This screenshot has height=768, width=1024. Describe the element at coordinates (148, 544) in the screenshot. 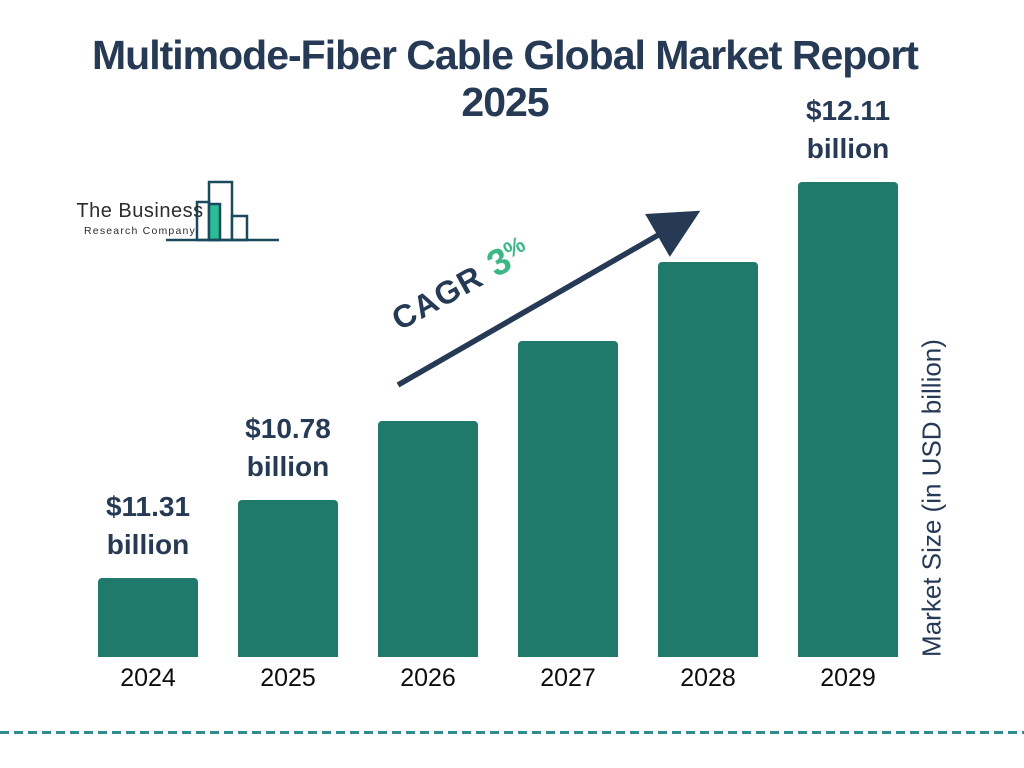

I see `bar-unit-2024: billion` at that location.